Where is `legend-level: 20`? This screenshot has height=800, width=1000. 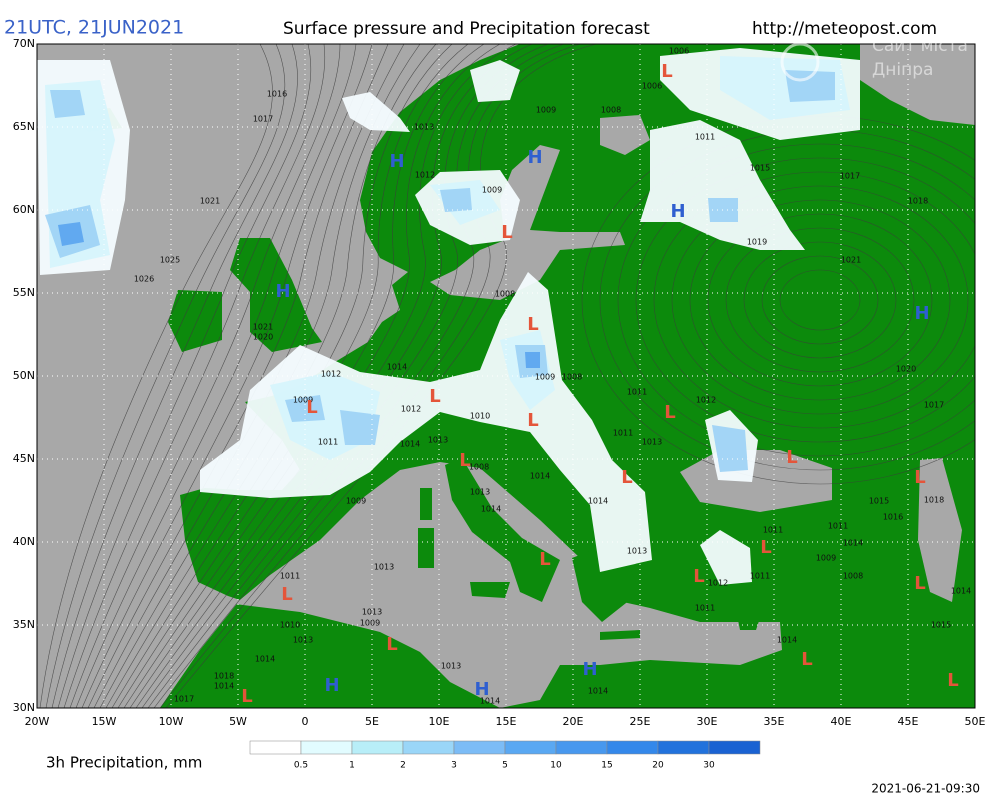 legend-level: 20 is located at coordinates (658, 766).